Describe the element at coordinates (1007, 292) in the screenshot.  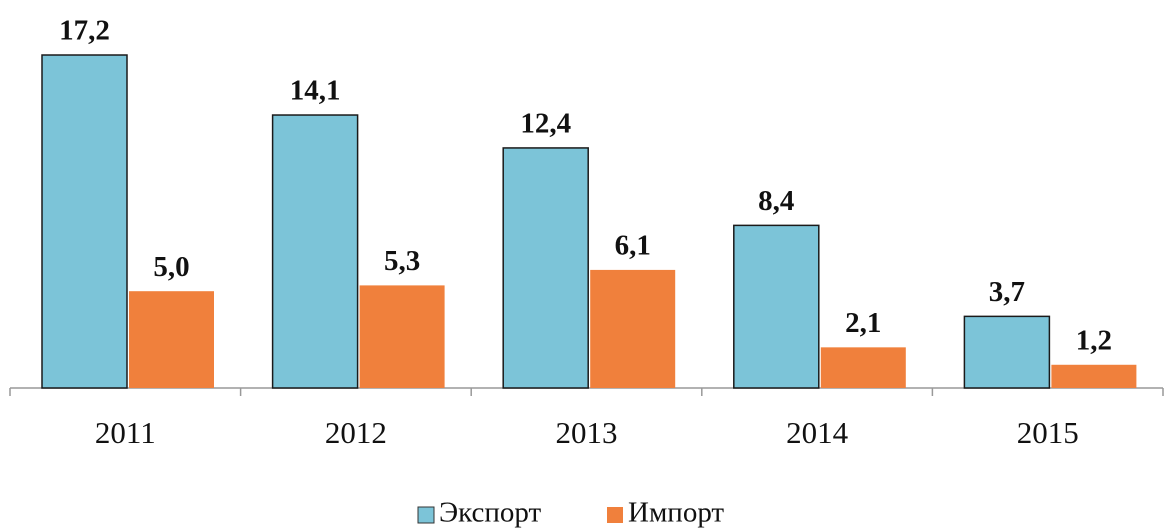
I see `data-label: 3,7` at that location.